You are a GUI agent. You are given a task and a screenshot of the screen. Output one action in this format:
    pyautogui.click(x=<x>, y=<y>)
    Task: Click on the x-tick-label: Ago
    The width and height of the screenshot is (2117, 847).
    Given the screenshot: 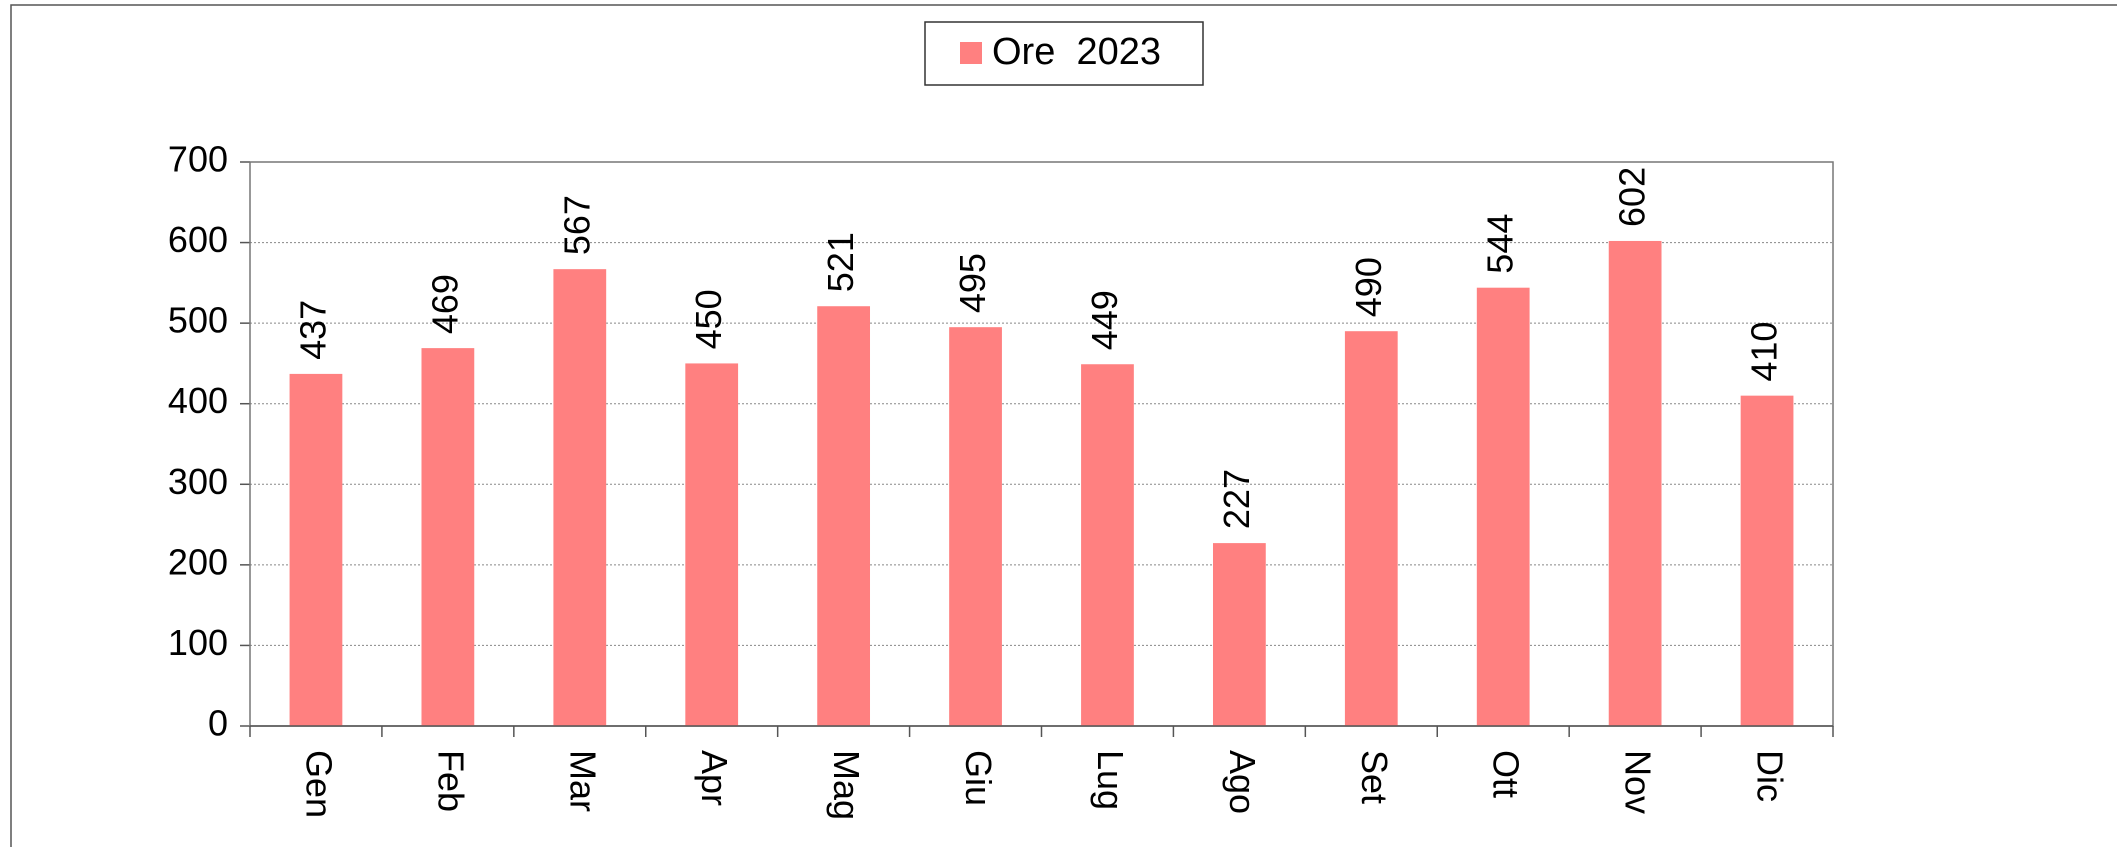 What is the action you would take?
    pyautogui.click(x=1242, y=782)
    